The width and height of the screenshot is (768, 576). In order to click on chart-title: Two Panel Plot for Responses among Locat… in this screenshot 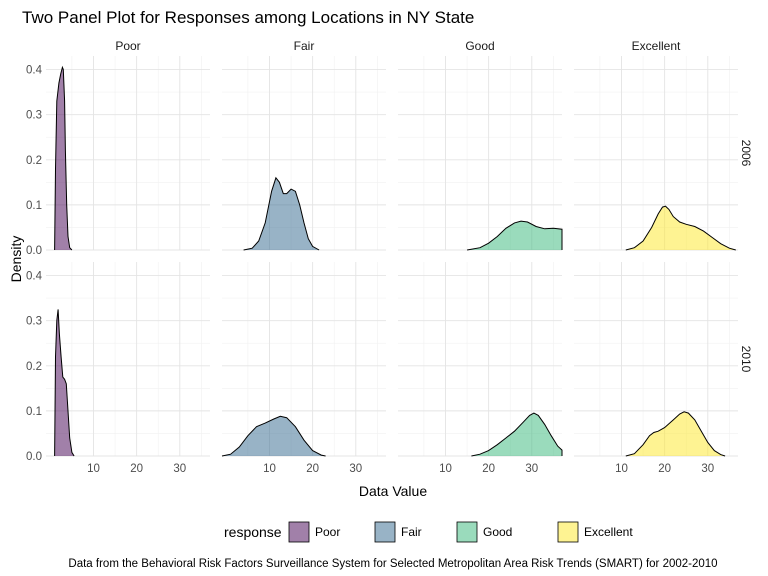, I will do `click(248, 17)`.